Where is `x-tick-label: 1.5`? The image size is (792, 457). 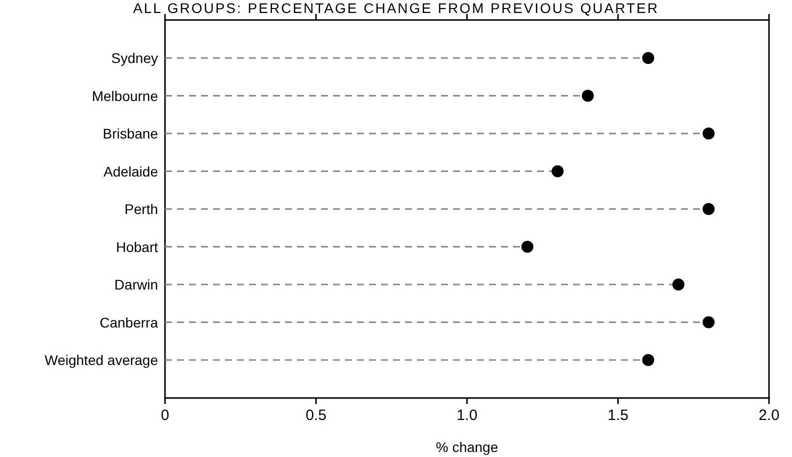
x-tick-label: 1.5 is located at coordinates (618, 415).